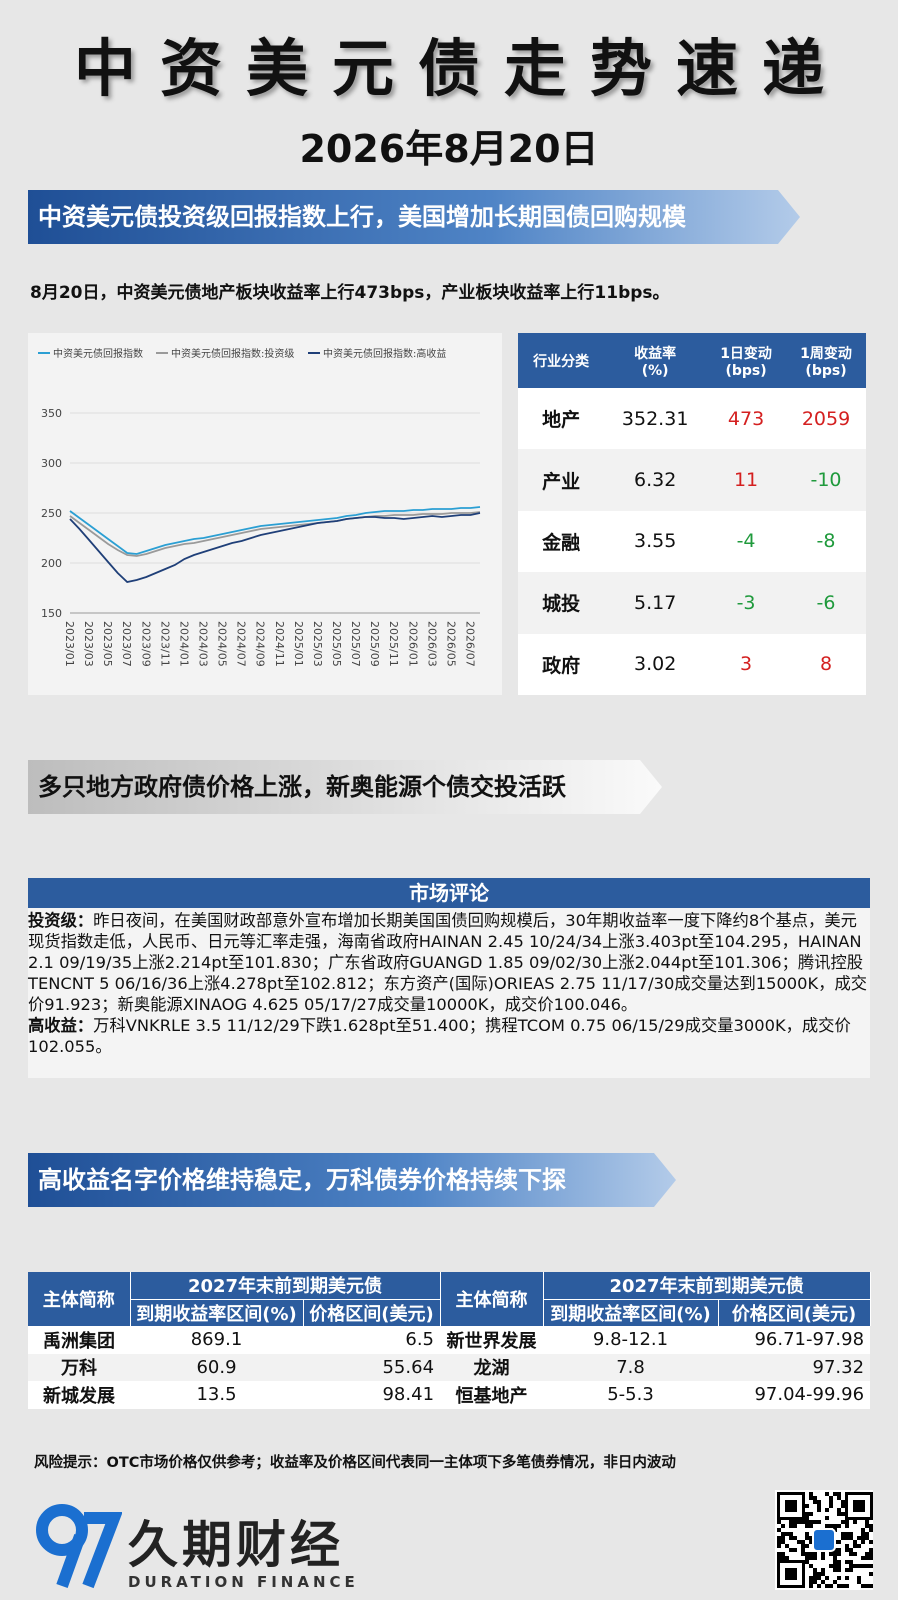 The image size is (898, 1600). Describe the element at coordinates (449, 149) in the screenshot. I see `page-date: 2026年8月20日` at that location.